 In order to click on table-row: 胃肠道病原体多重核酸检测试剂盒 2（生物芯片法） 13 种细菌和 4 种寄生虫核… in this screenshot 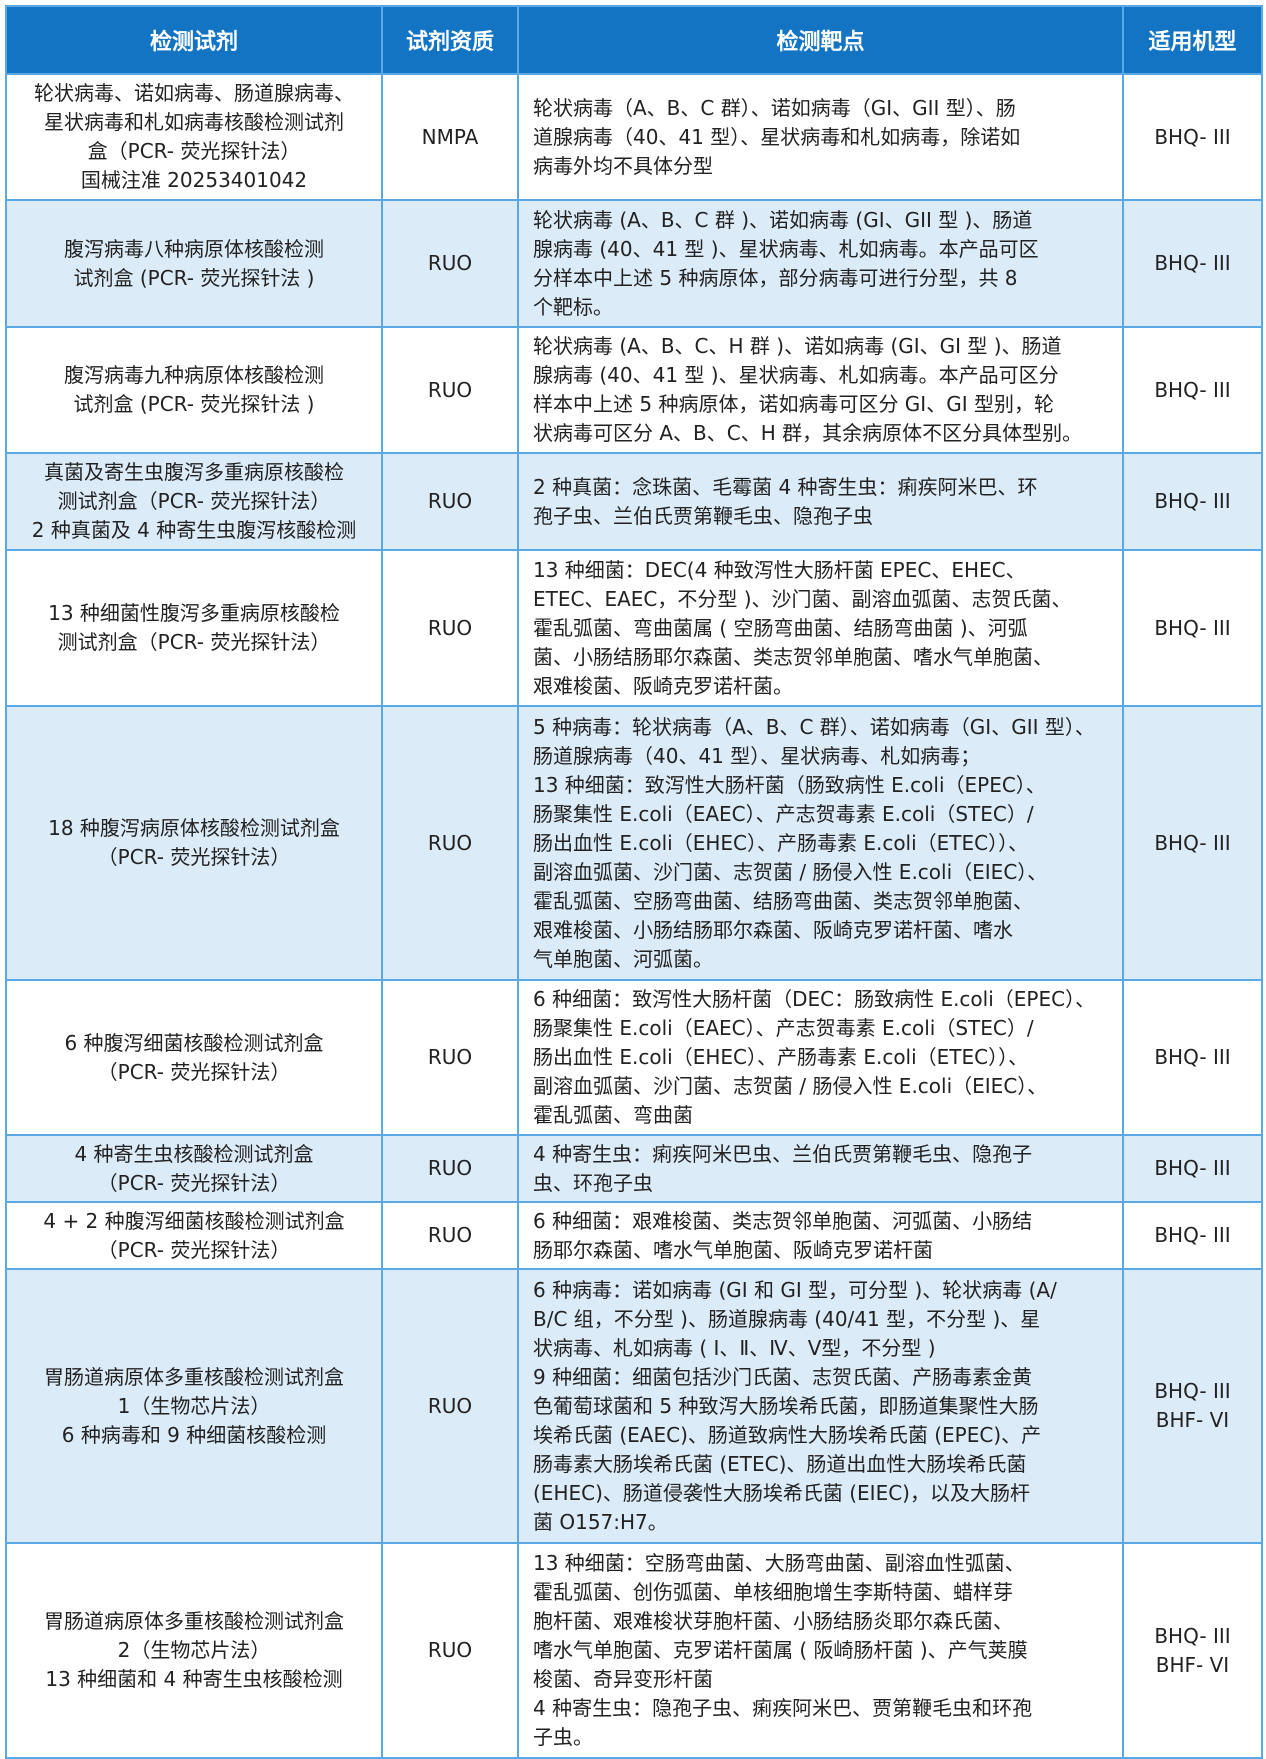, I will do `click(634, 1650)`.